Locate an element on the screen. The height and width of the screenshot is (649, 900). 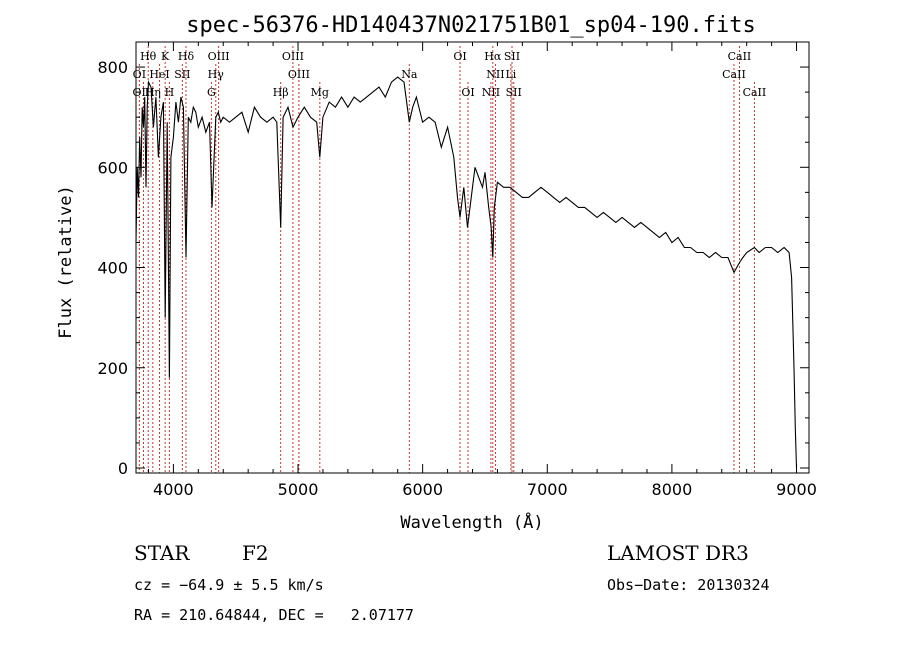
object-subclass: F2 is located at coordinates (255, 553).